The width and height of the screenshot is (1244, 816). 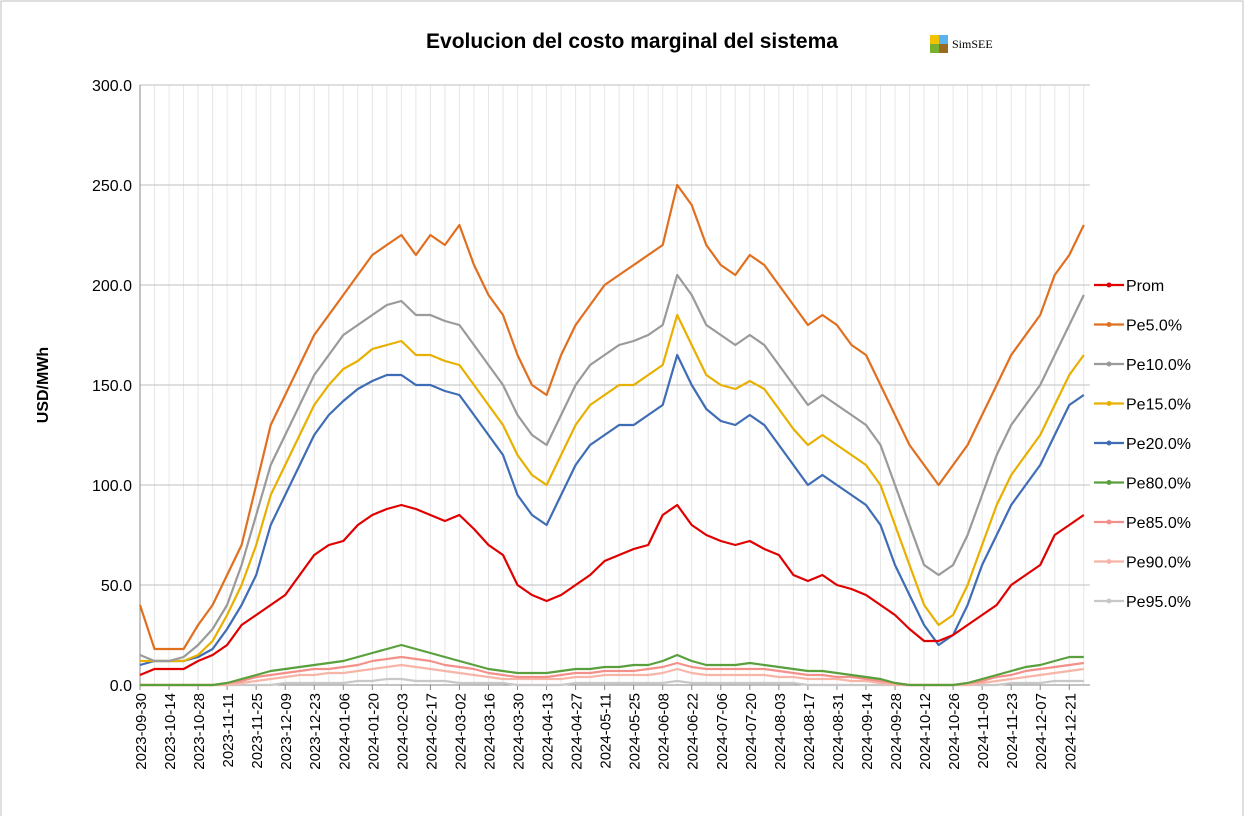 I want to click on legend-label: Prom, so click(x=1145, y=286).